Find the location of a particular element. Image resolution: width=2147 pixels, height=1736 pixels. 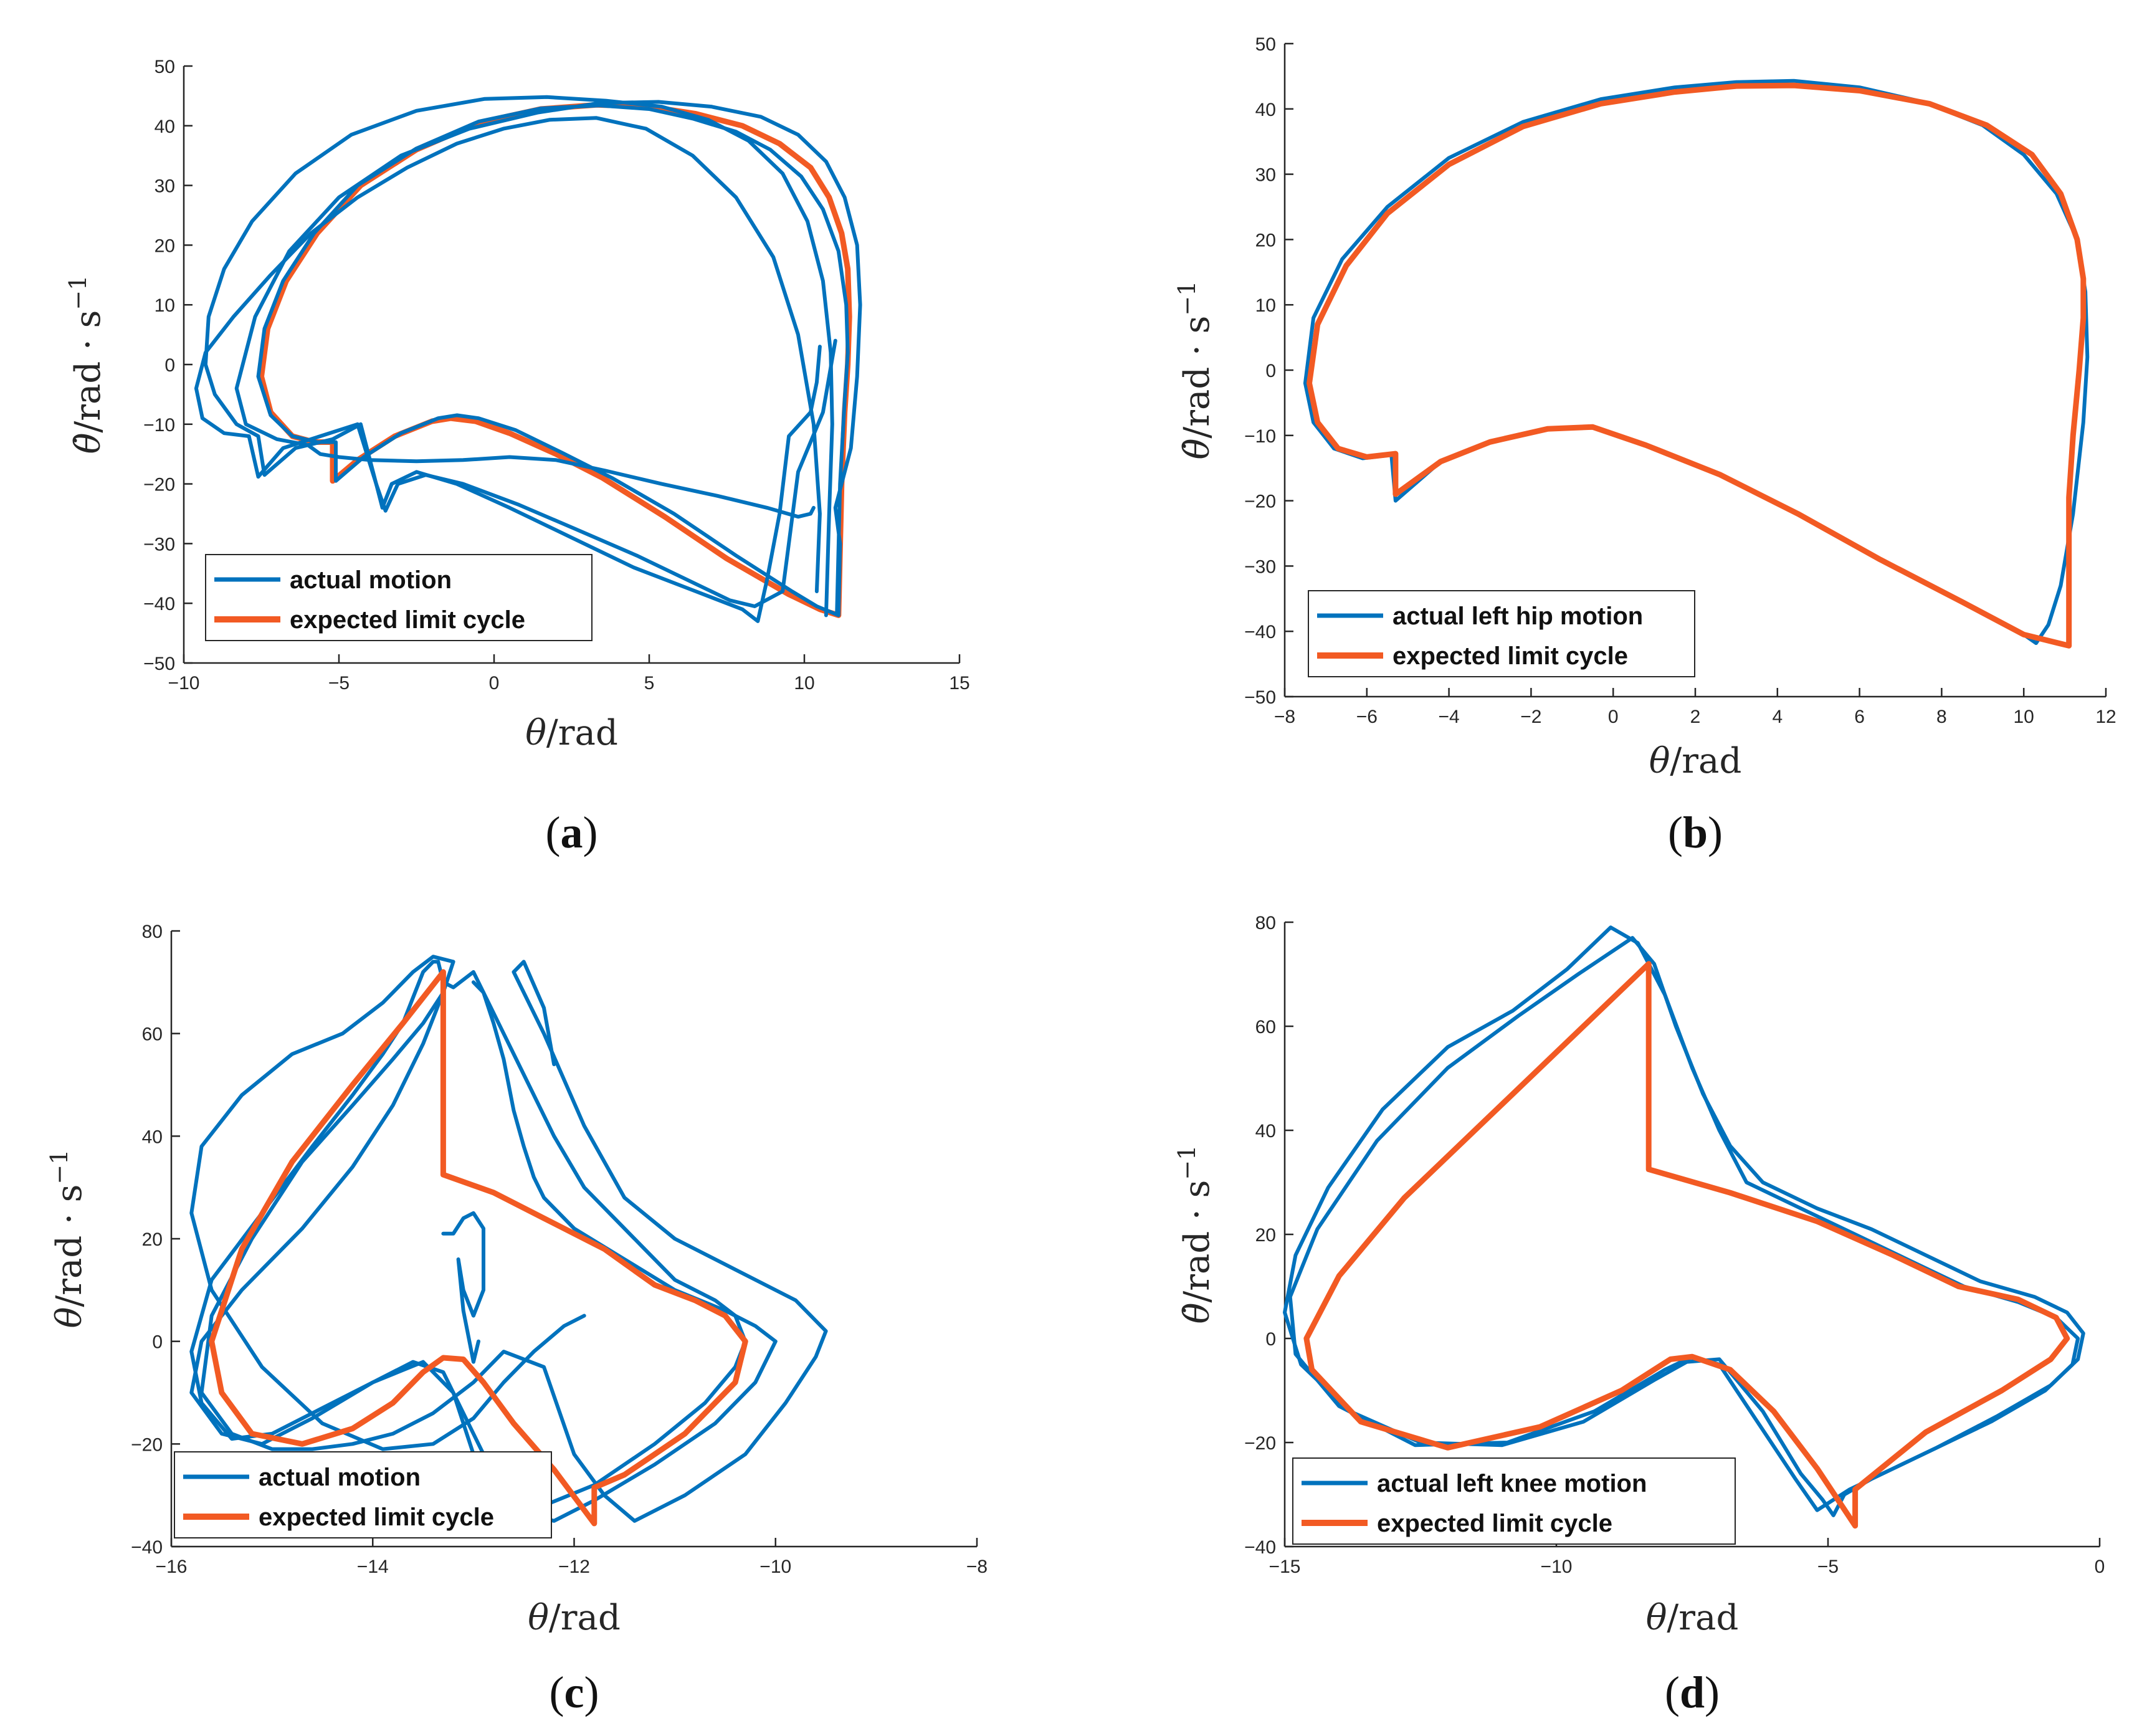

panel-label-letter: a is located at coordinates (572, 832).